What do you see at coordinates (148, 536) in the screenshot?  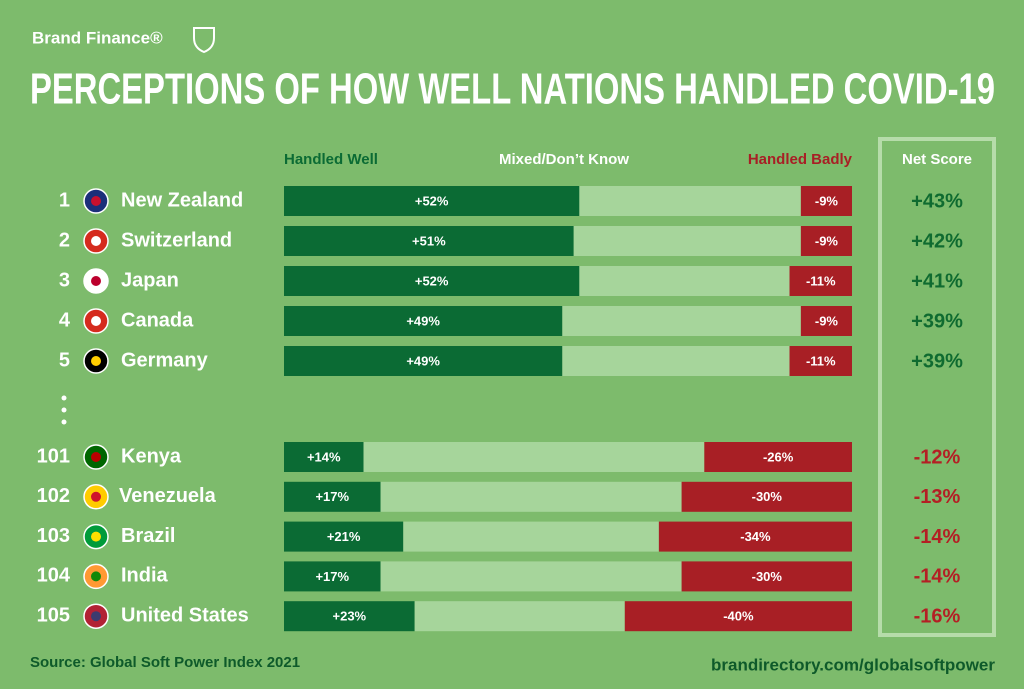 I see `country-name: Brazil` at bounding box center [148, 536].